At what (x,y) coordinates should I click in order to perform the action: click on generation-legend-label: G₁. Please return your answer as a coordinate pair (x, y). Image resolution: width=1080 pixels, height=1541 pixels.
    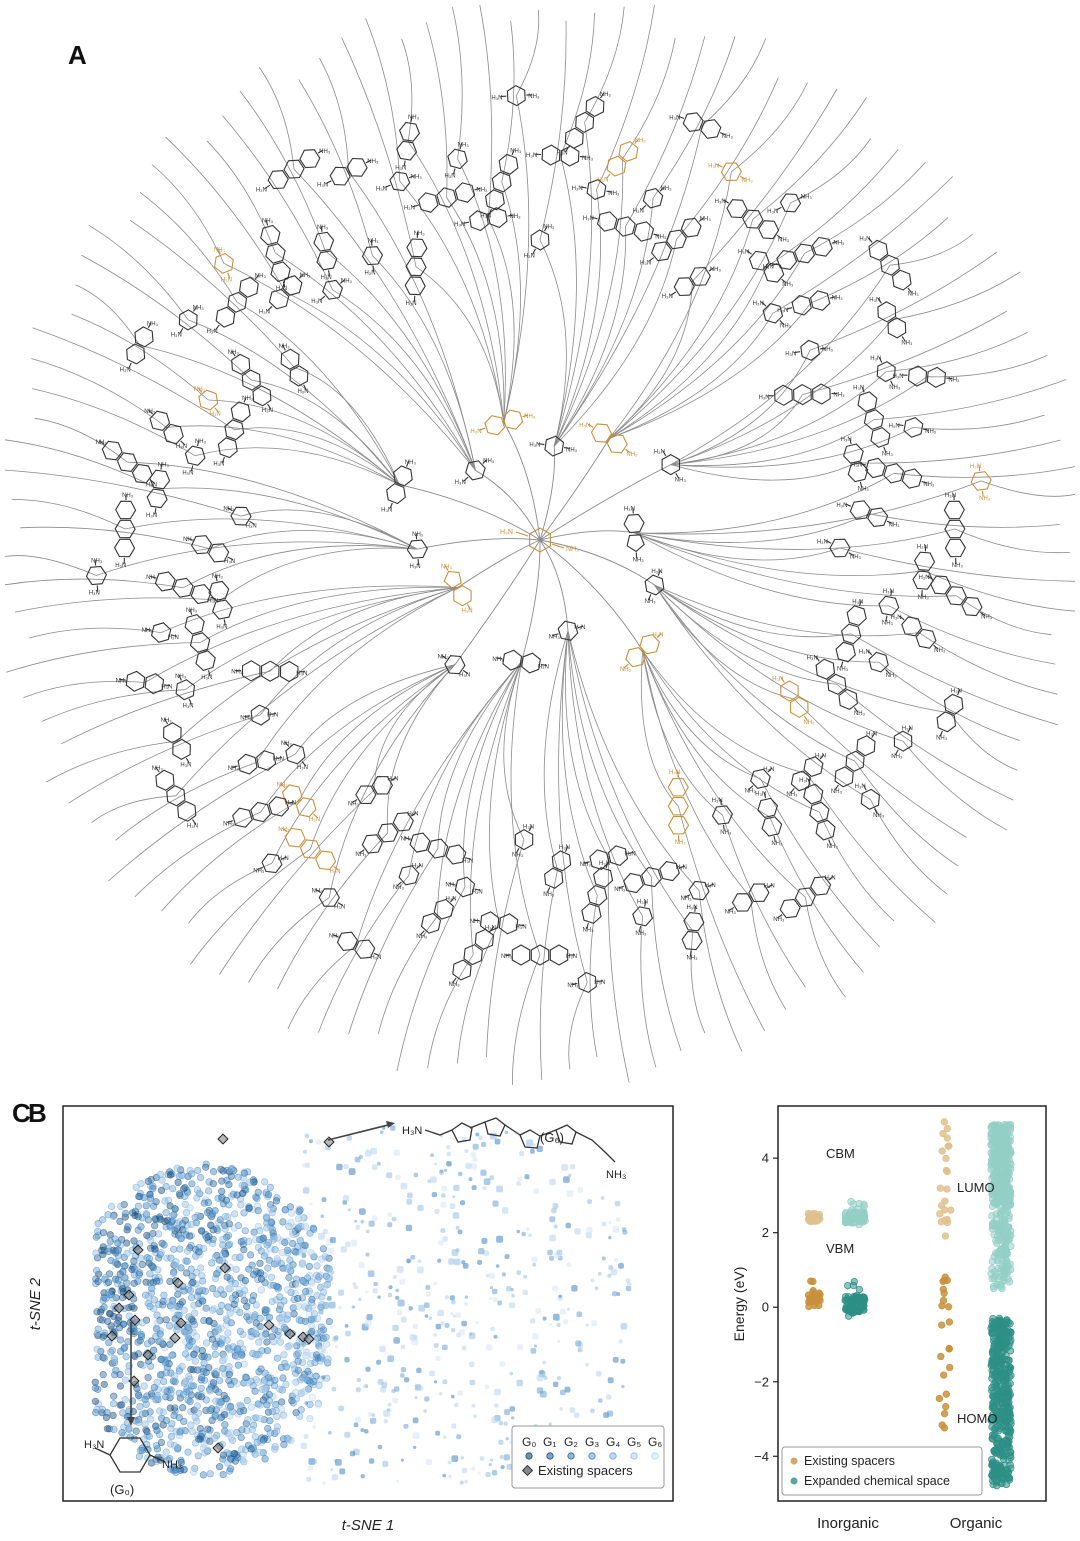
    Looking at the image, I should click on (549, 1442).